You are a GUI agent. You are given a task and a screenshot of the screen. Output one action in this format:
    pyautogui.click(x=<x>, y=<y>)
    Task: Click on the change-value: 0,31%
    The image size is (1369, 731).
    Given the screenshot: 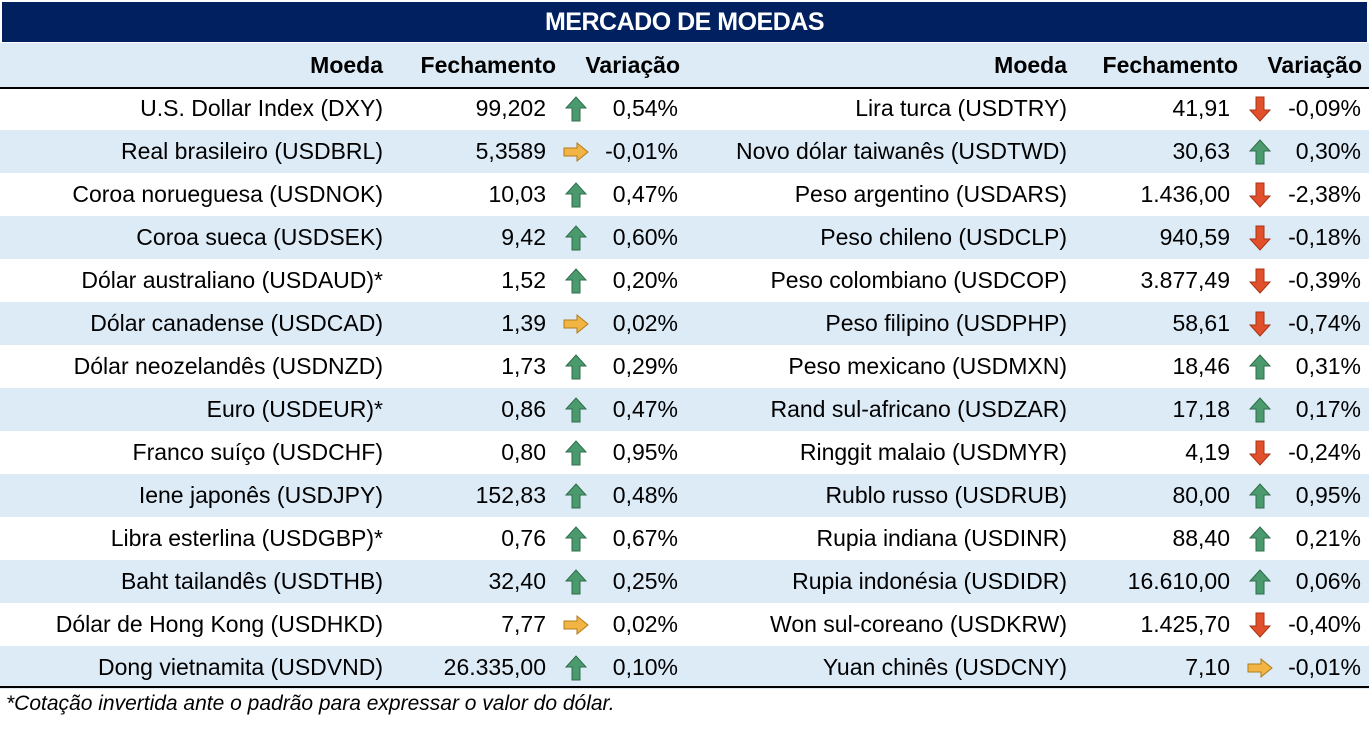 What is the action you would take?
    pyautogui.click(x=1328, y=366)
    